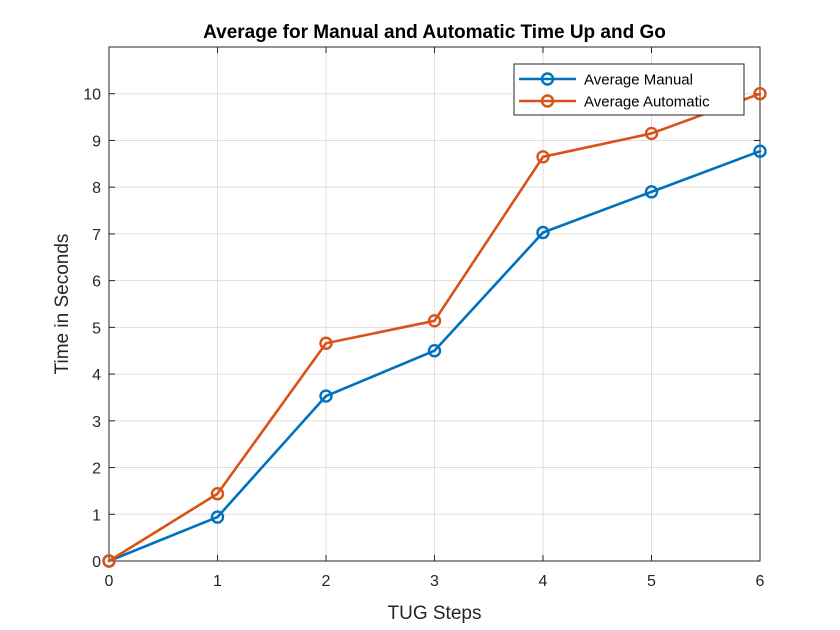 The height and width of the screenshot is (630, 840). Describe the element at coordinates (92, 95) in the screenshot. I see `y-tick-label: 10` at that location.